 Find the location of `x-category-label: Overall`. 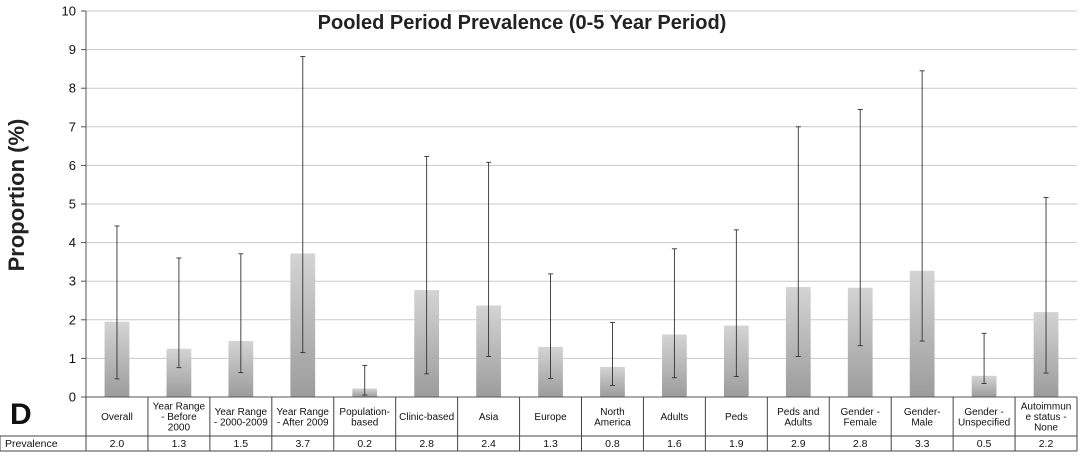

x-category-label: Overall is located at coordinates (117, 417).